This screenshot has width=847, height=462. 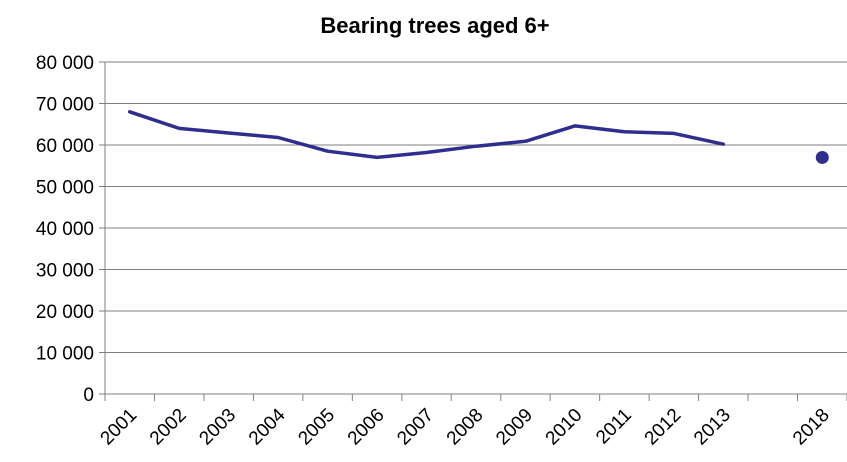 What do you see at coordinates (88, 395) in the screenshot?
I see `y-tick-label: 0` at bounding box center [88, 395].